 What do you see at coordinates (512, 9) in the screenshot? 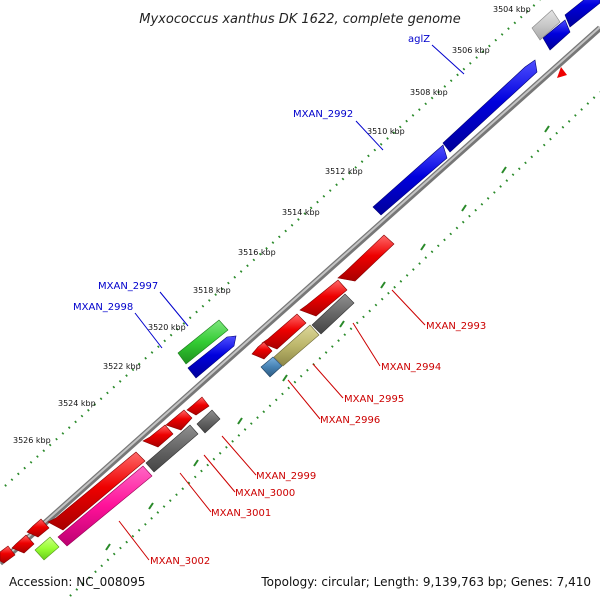
I see `tick-label-3504: 3504 kbp` at bounding box center [512, 9].